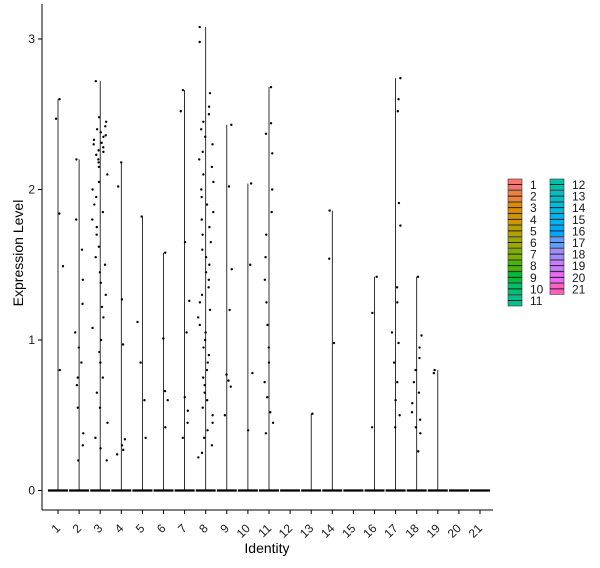 This screenshot has height=568, width=600. Describe the element at coordinates (579, 255) in the screenshot. I see `legend-label-18: 18` at that location.